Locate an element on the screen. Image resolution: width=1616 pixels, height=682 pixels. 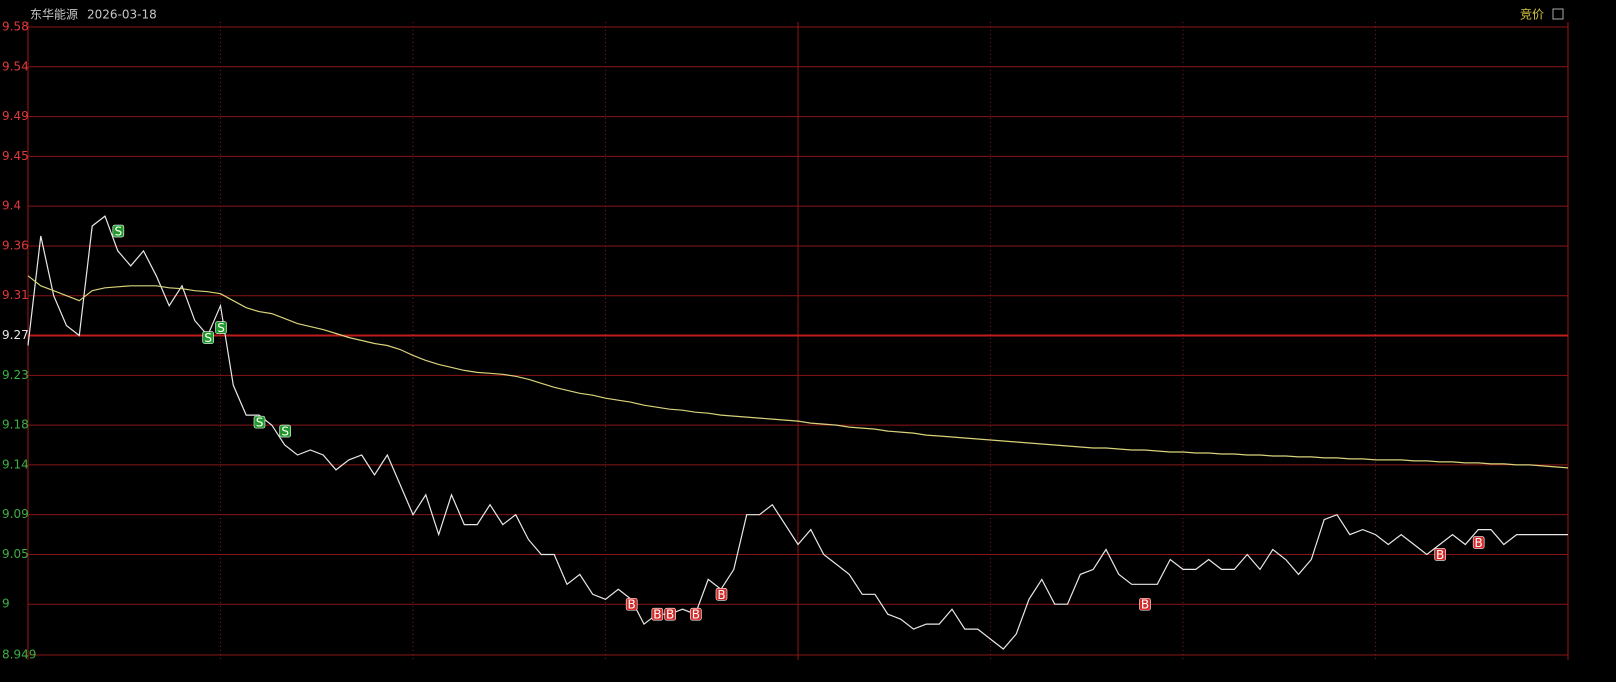
y-tick-label: 9.27 is located at coordinates (15, 335).